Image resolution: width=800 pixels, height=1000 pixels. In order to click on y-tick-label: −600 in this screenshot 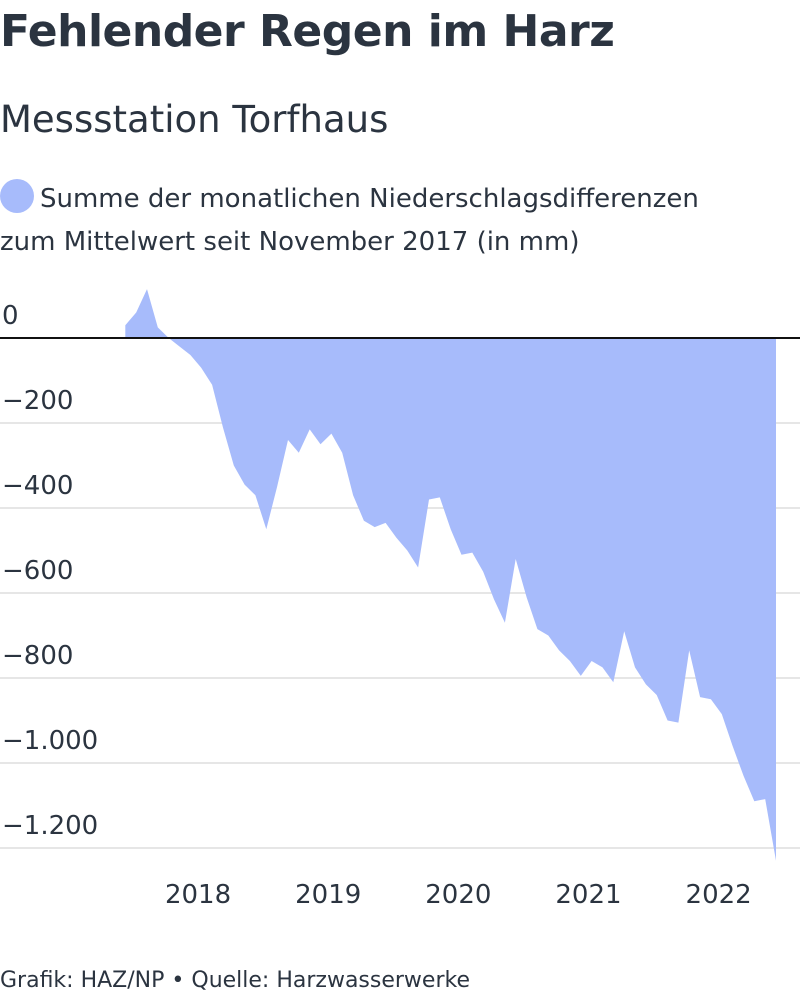, I will do `click(37, 571)`.